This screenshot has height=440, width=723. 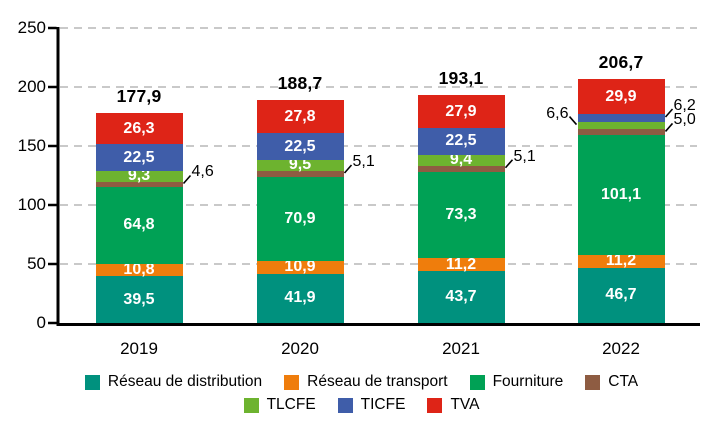 What do you see at coordinates (461, 348) in the screenshot?
I see `x-axis-label: 2021` at bounding box center [461, 348].